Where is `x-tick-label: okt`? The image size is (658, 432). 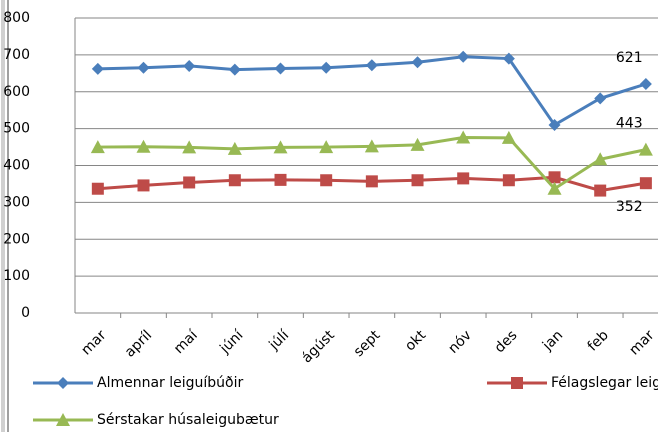
x-tick-label: okt is located at coordinates (415, 340).